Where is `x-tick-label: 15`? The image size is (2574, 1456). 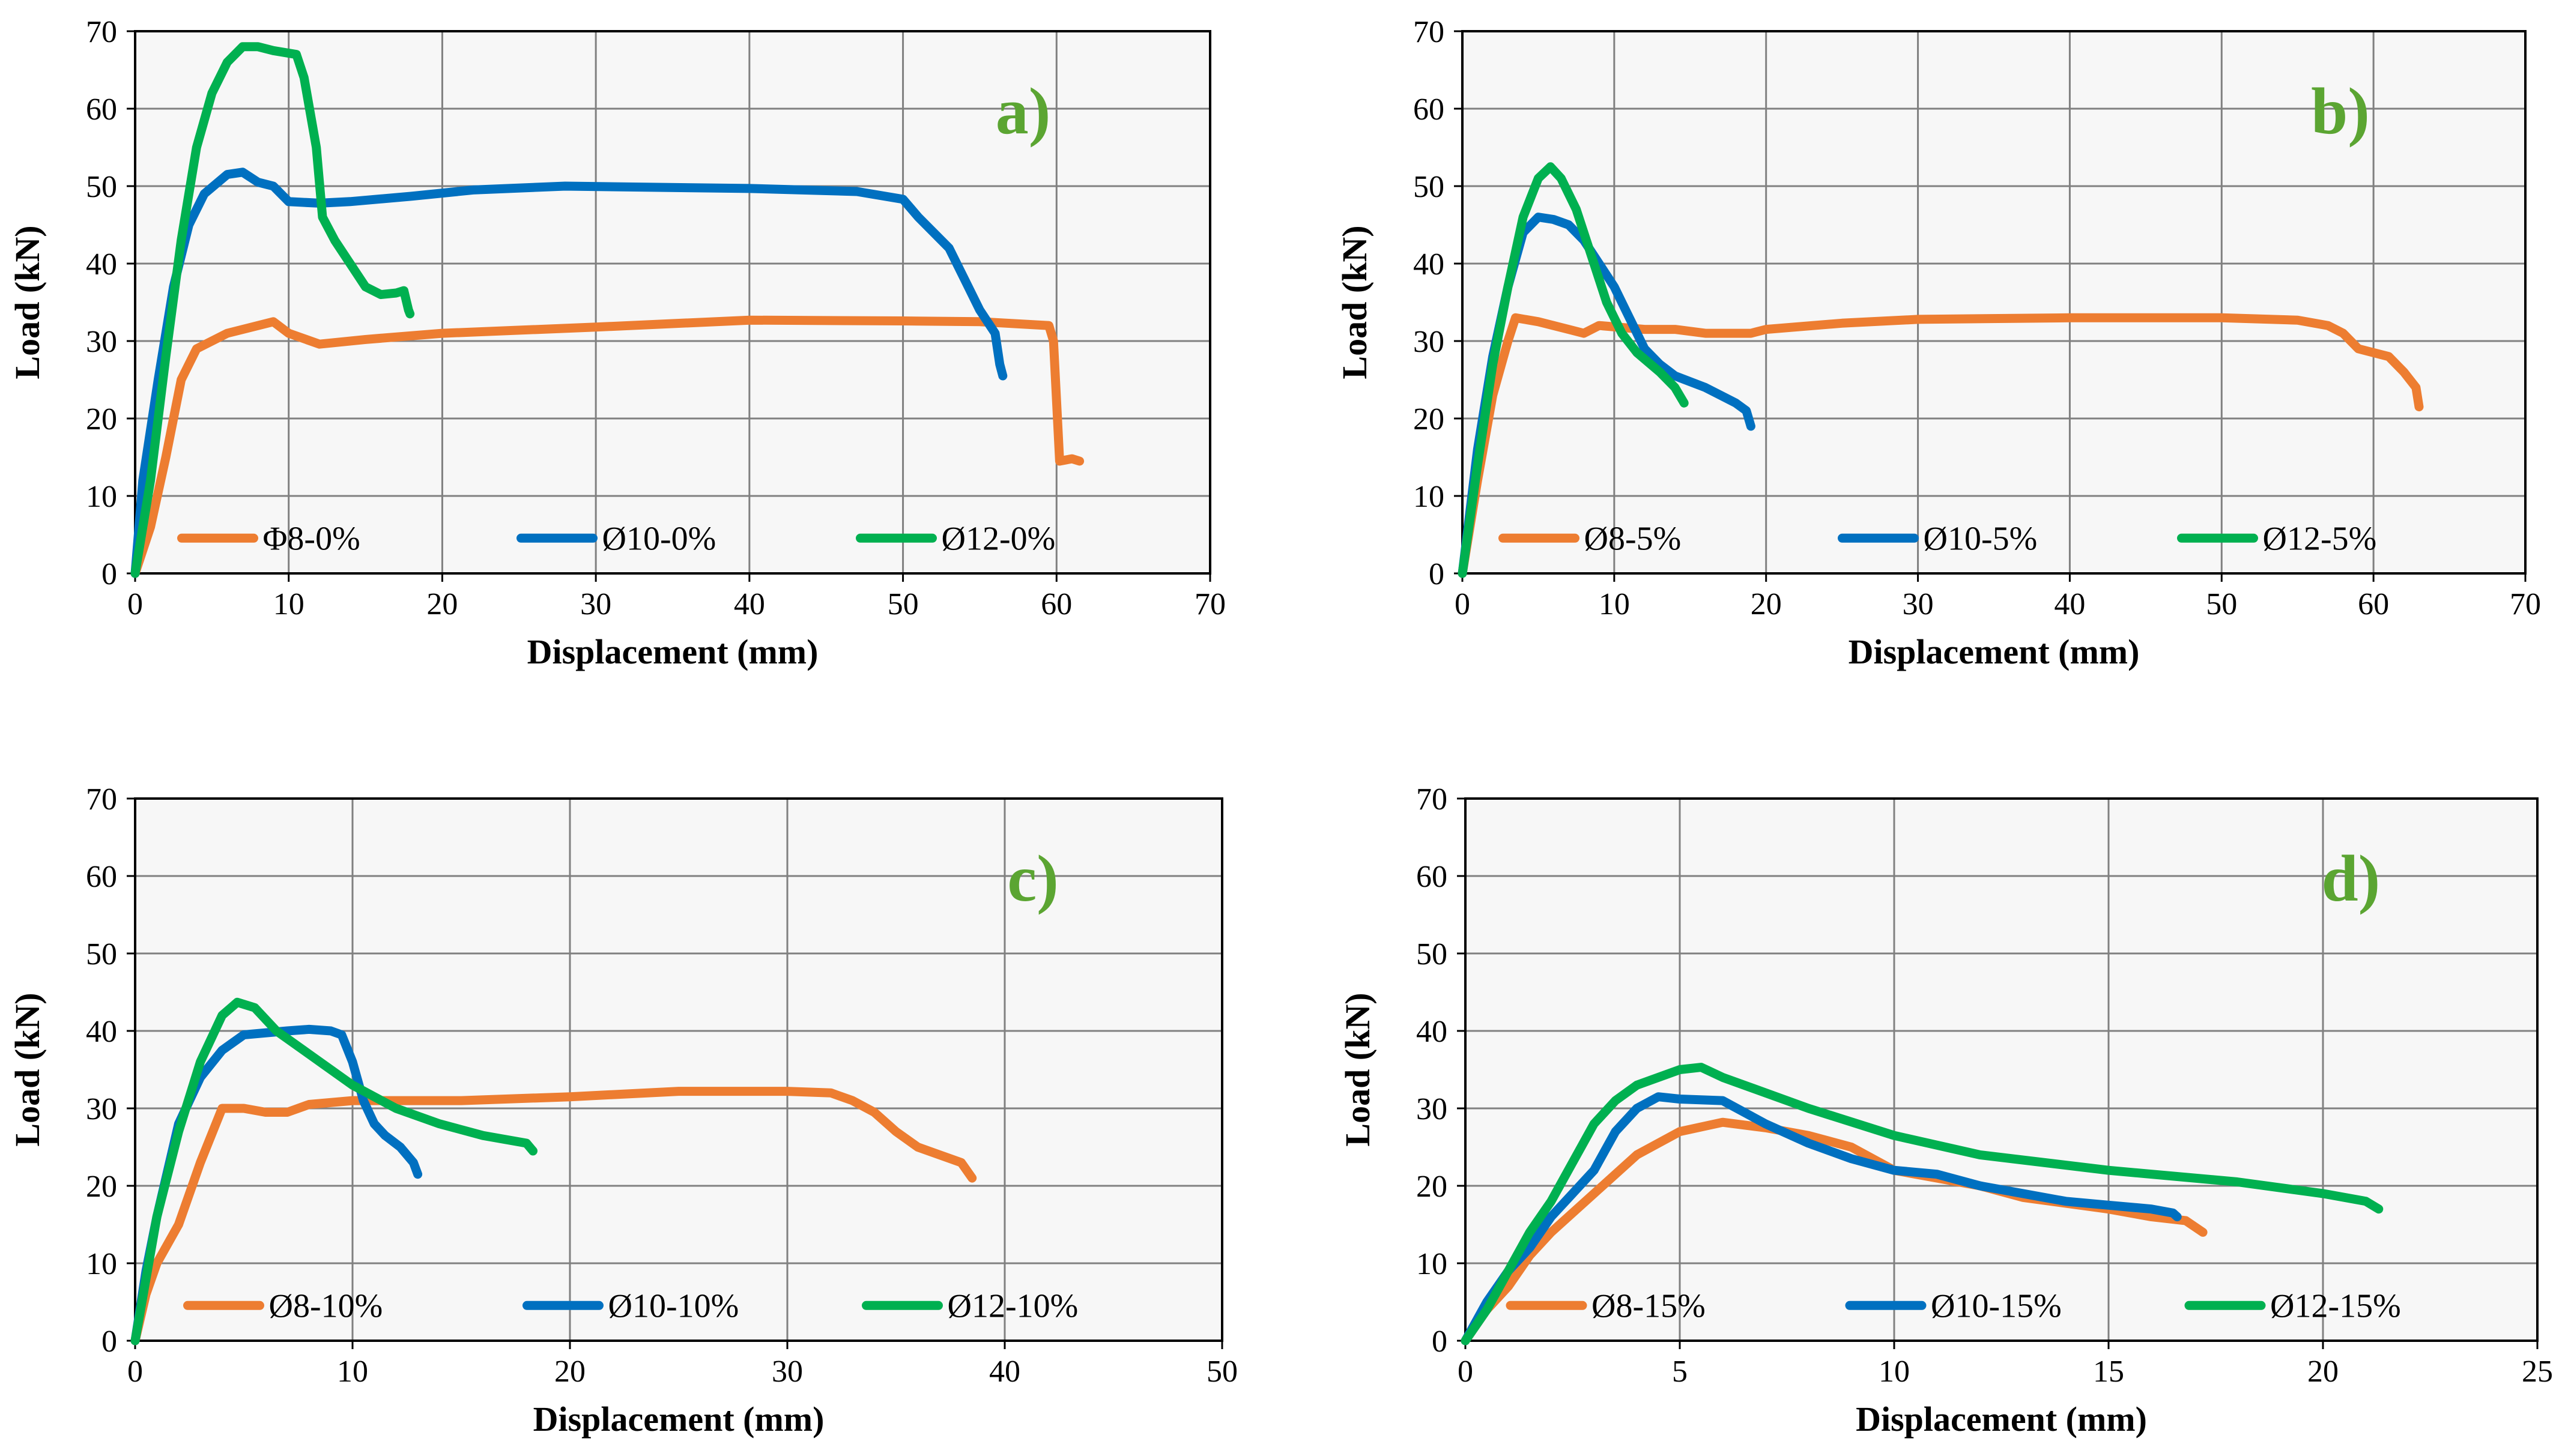
x-tick-label: 15 is located at coordinates (2108, 1372).